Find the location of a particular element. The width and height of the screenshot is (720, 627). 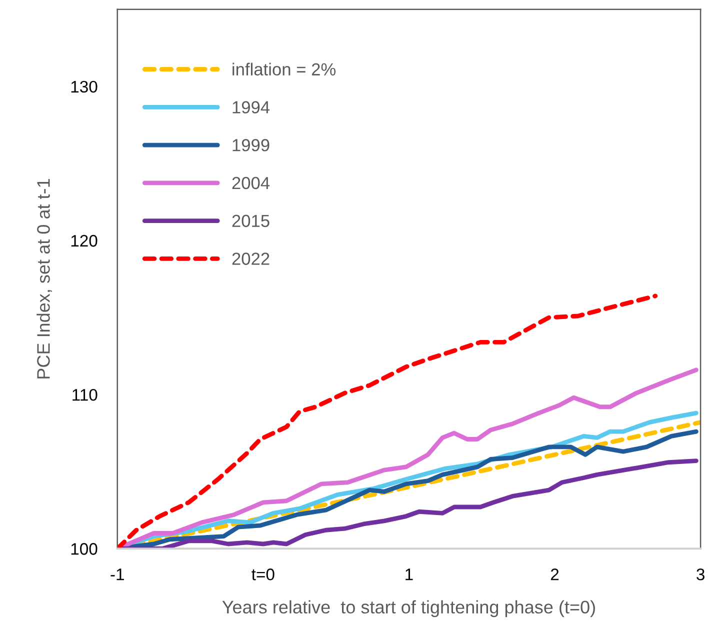

legend-label: 2022 is located at coordinates (251, 258).